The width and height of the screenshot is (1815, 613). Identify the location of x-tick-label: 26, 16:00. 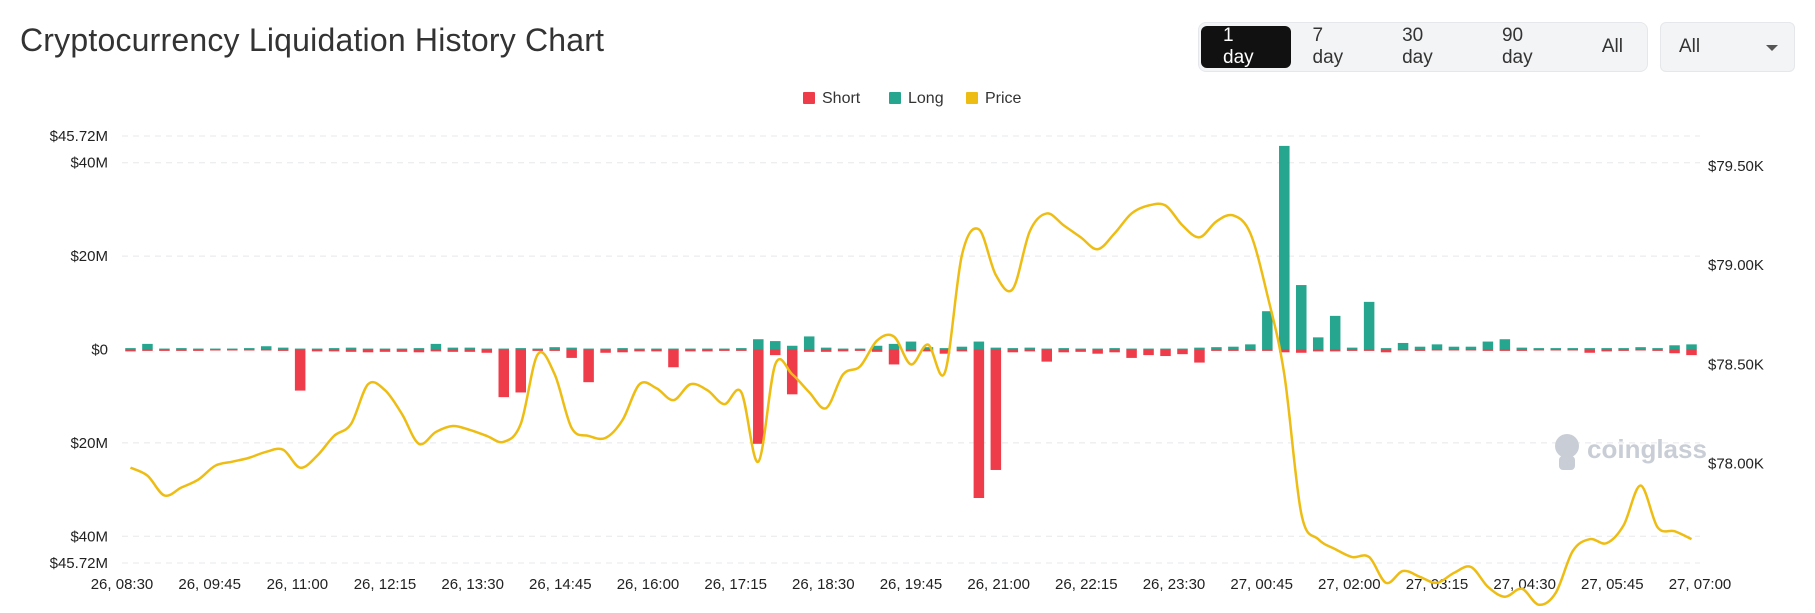
(648, 584).